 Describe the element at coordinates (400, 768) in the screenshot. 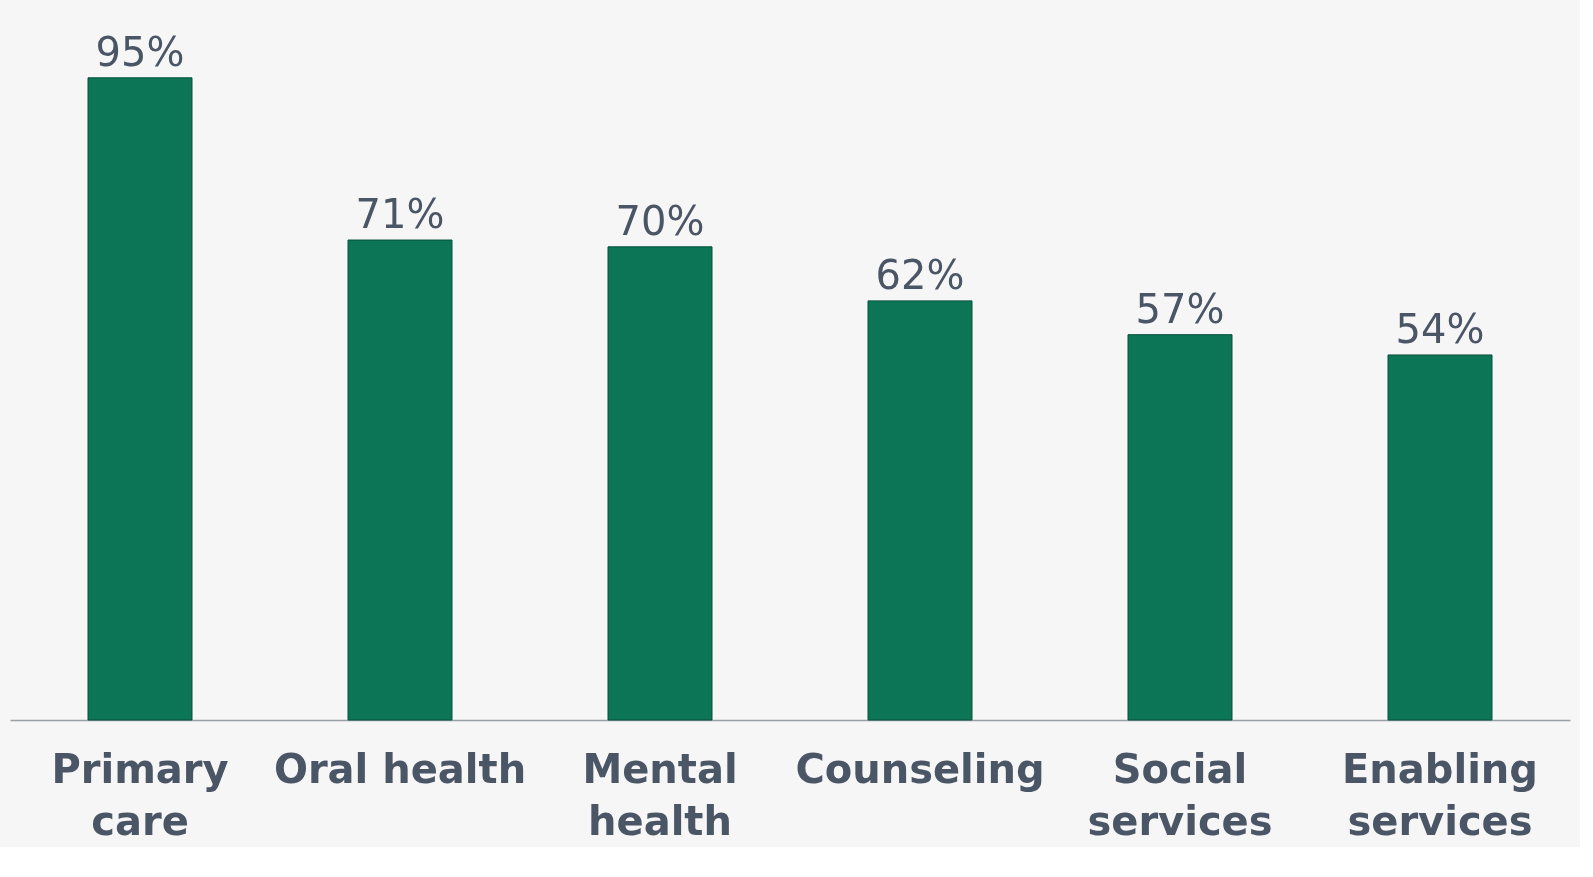

I see `x-tick-label: Oral health` at that location.